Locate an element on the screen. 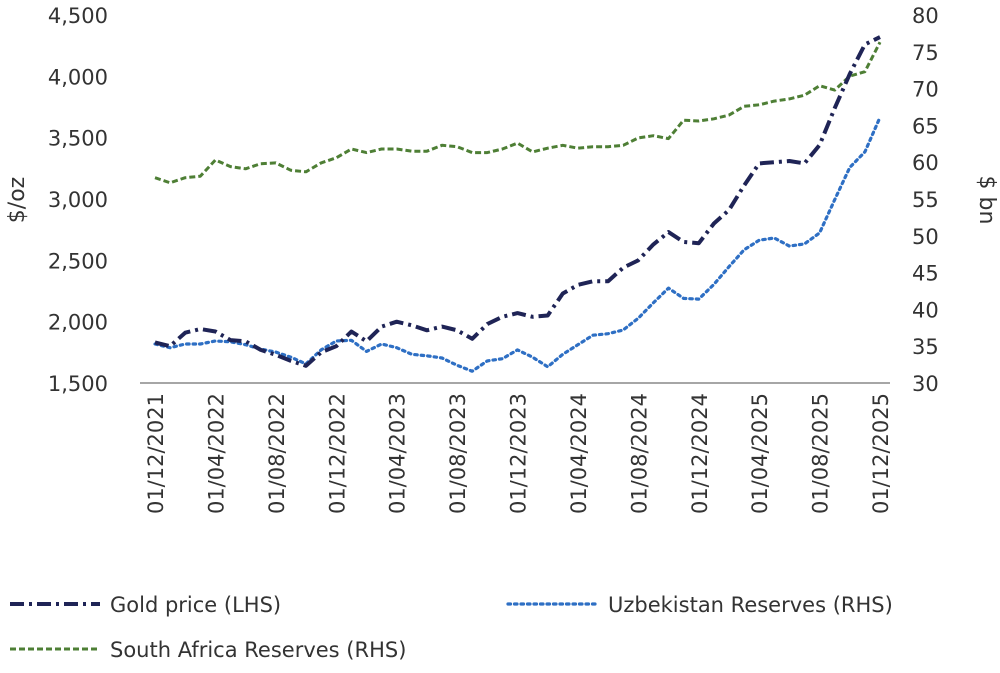 The image size is (1000, 673). x-tick-label: 01/08/2024 is located at coordinates (639, 453).